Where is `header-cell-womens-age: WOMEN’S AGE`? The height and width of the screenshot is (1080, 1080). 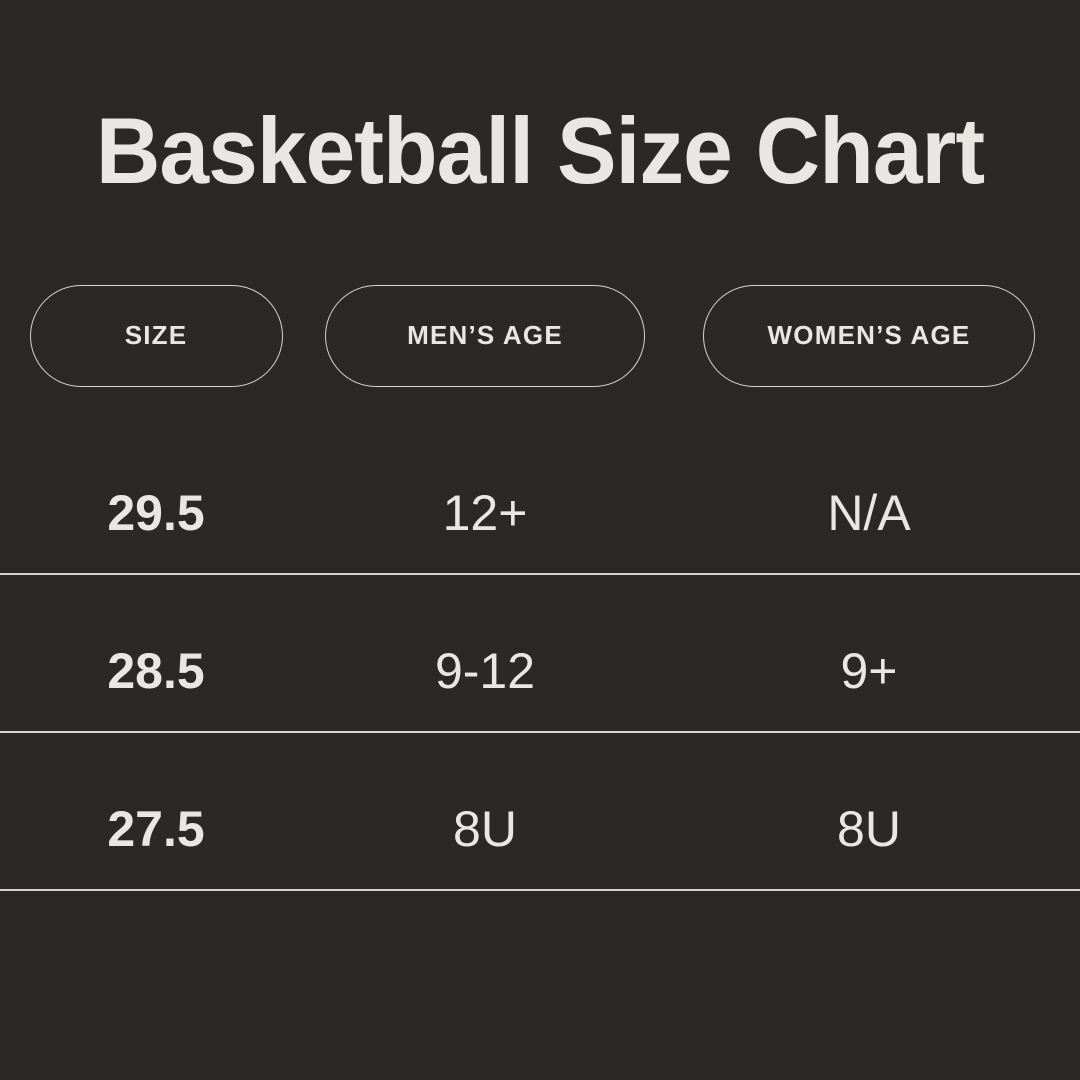
header-cell-womens-age: WOMEN’S AGE is located at coordinates (869, 335).